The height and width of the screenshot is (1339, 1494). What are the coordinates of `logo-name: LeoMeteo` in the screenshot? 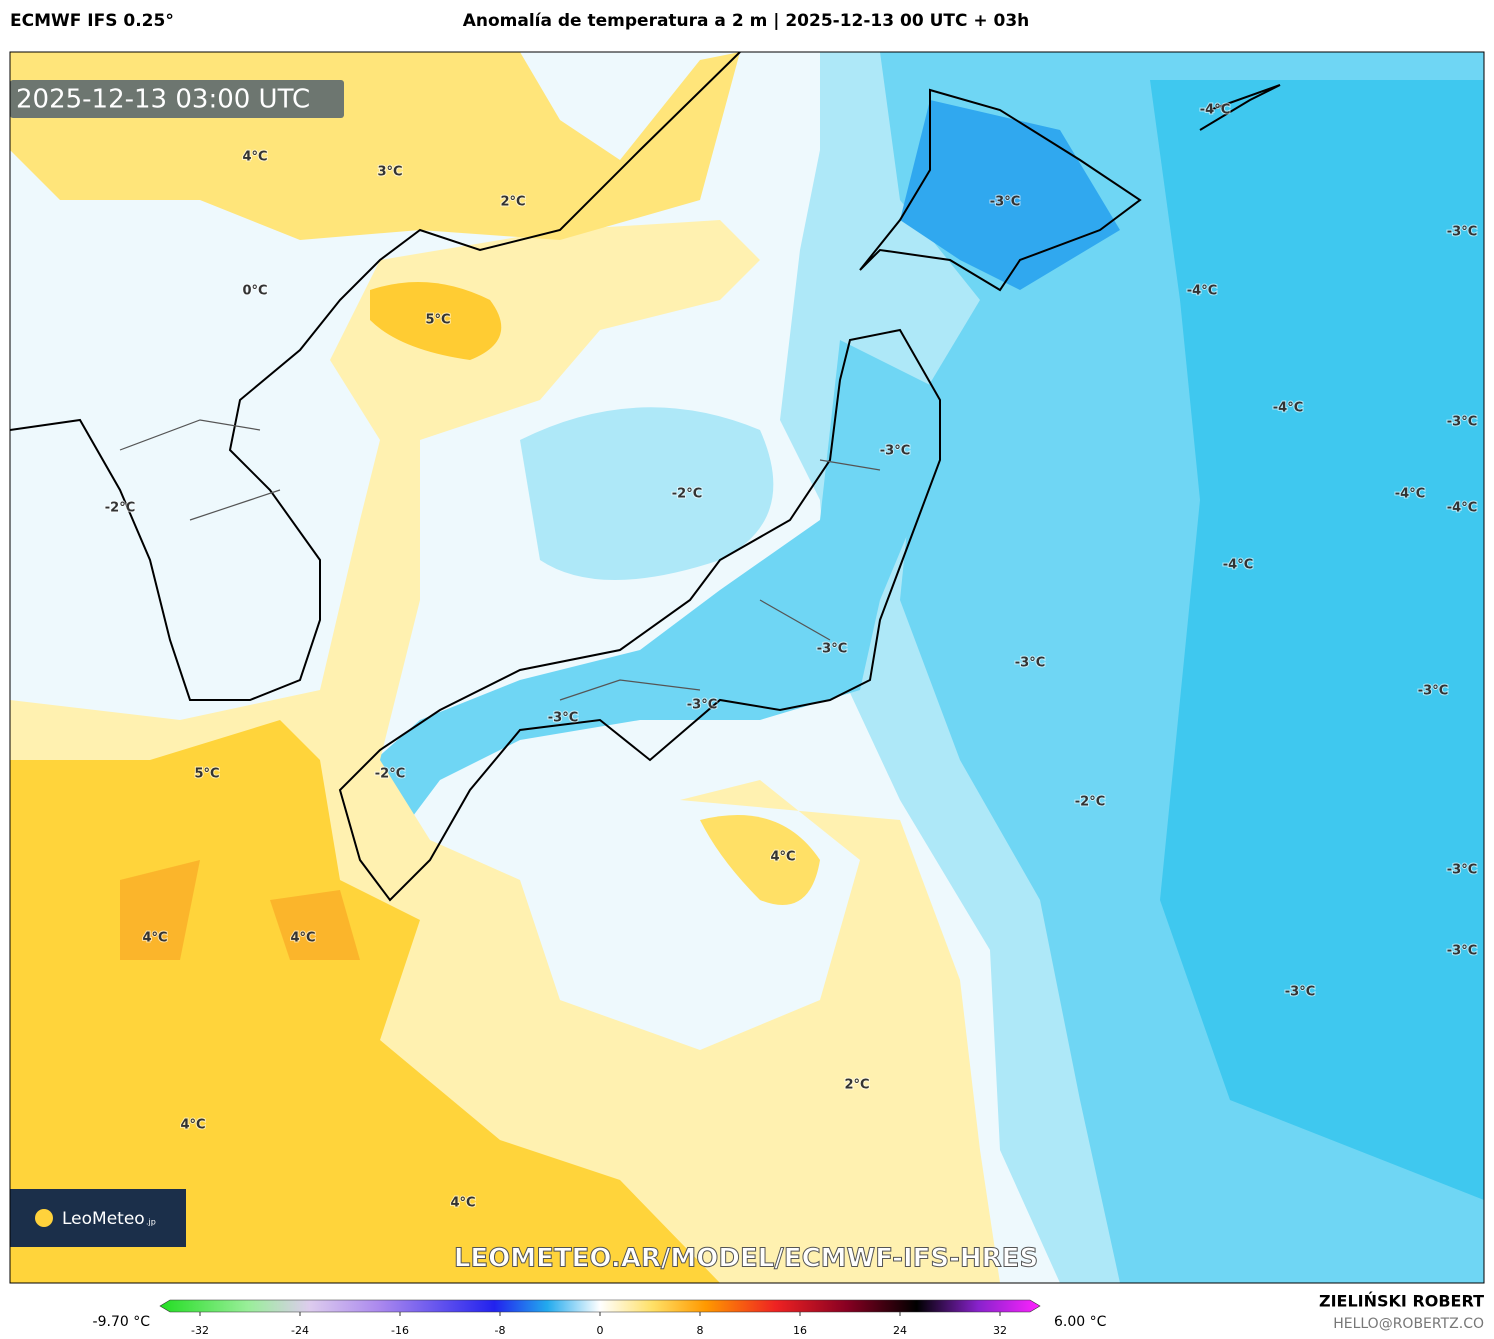 It's located at (103, 1219).